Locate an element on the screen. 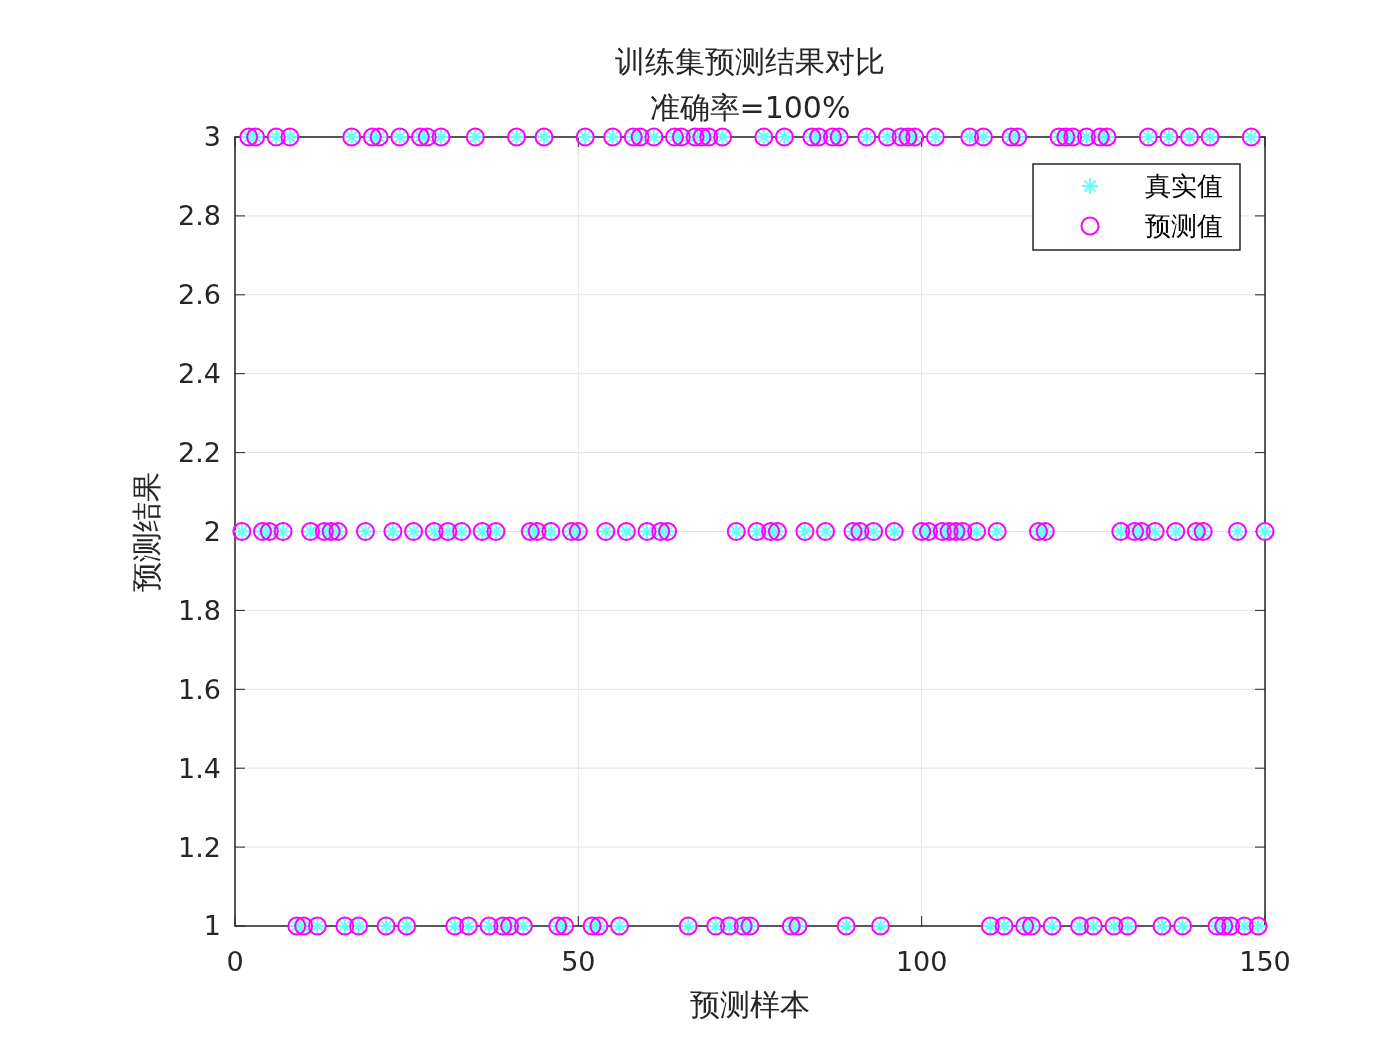  y-tick-label: 2.4 is located at coordinates (199, 374).